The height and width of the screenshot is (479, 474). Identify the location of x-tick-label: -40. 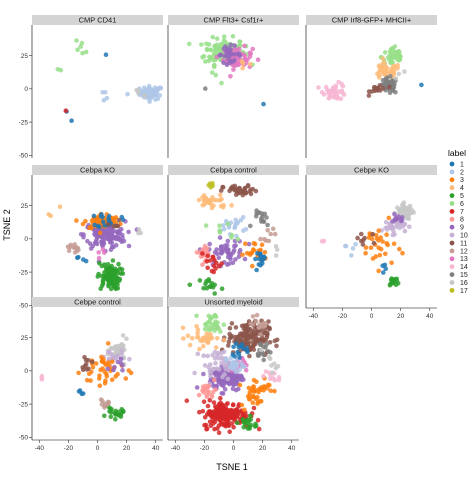
(314, 316).